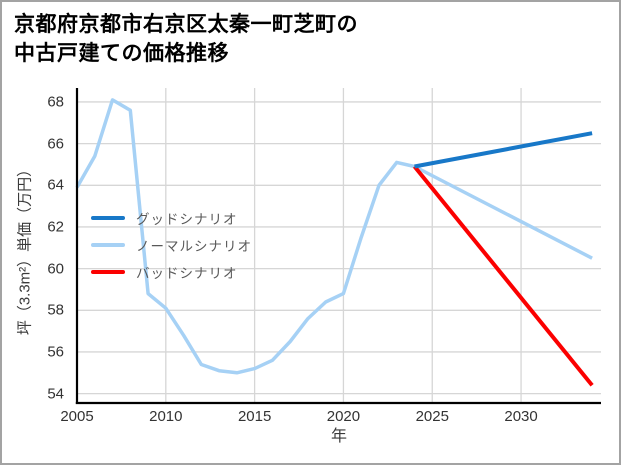 The width and height of the screenshot is (621, 465). I want to click on y-tick-label: 62, so click(55, 227).